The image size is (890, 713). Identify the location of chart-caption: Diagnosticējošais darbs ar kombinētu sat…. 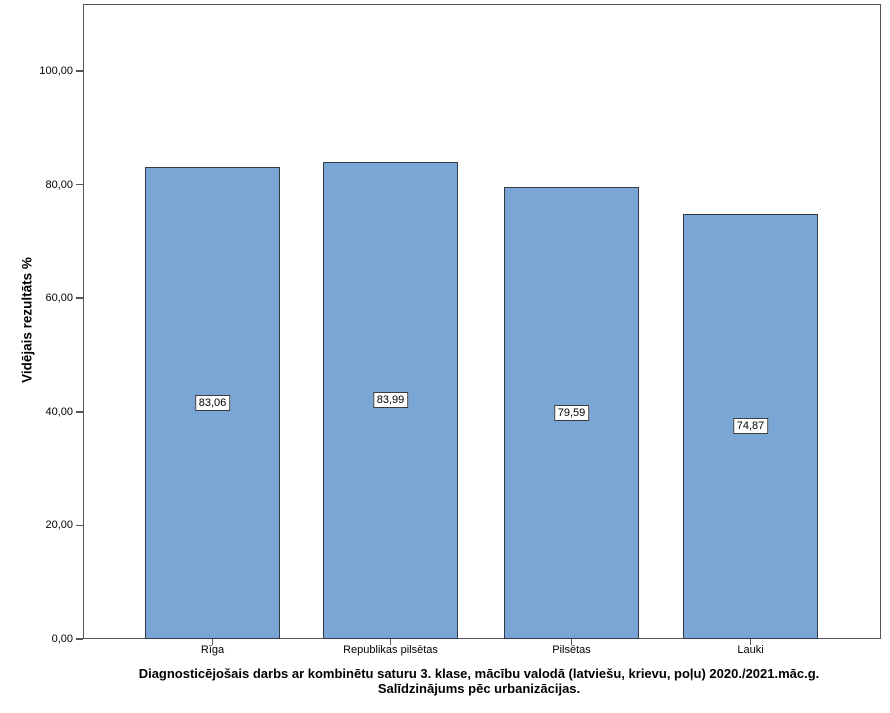
(479, 681).